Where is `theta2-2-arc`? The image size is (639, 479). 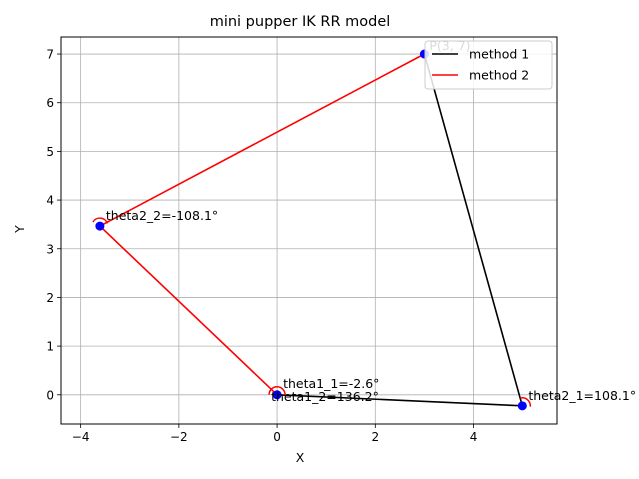 theta2-2-arc is located at coordinates (100, 220).